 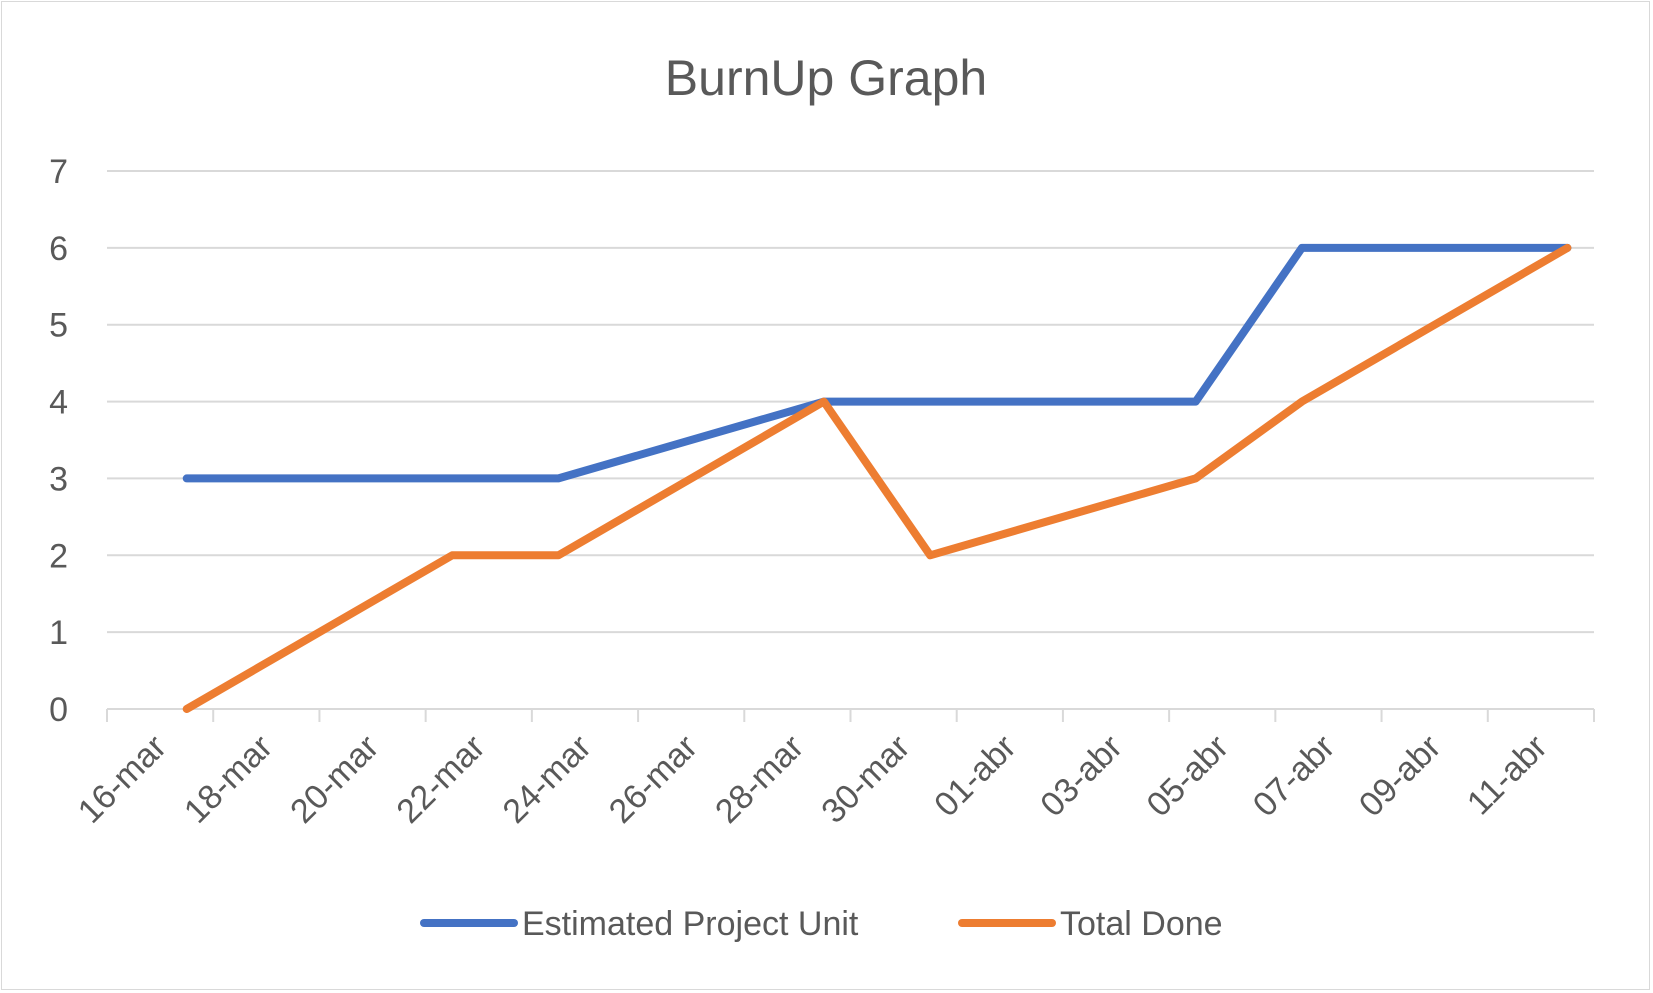 What do you see at coordinates (690, 924) in the screenshot?
I see `legend-label-estimated-project-unit: Estimated Project Unit` at bounding box center [690, 924].